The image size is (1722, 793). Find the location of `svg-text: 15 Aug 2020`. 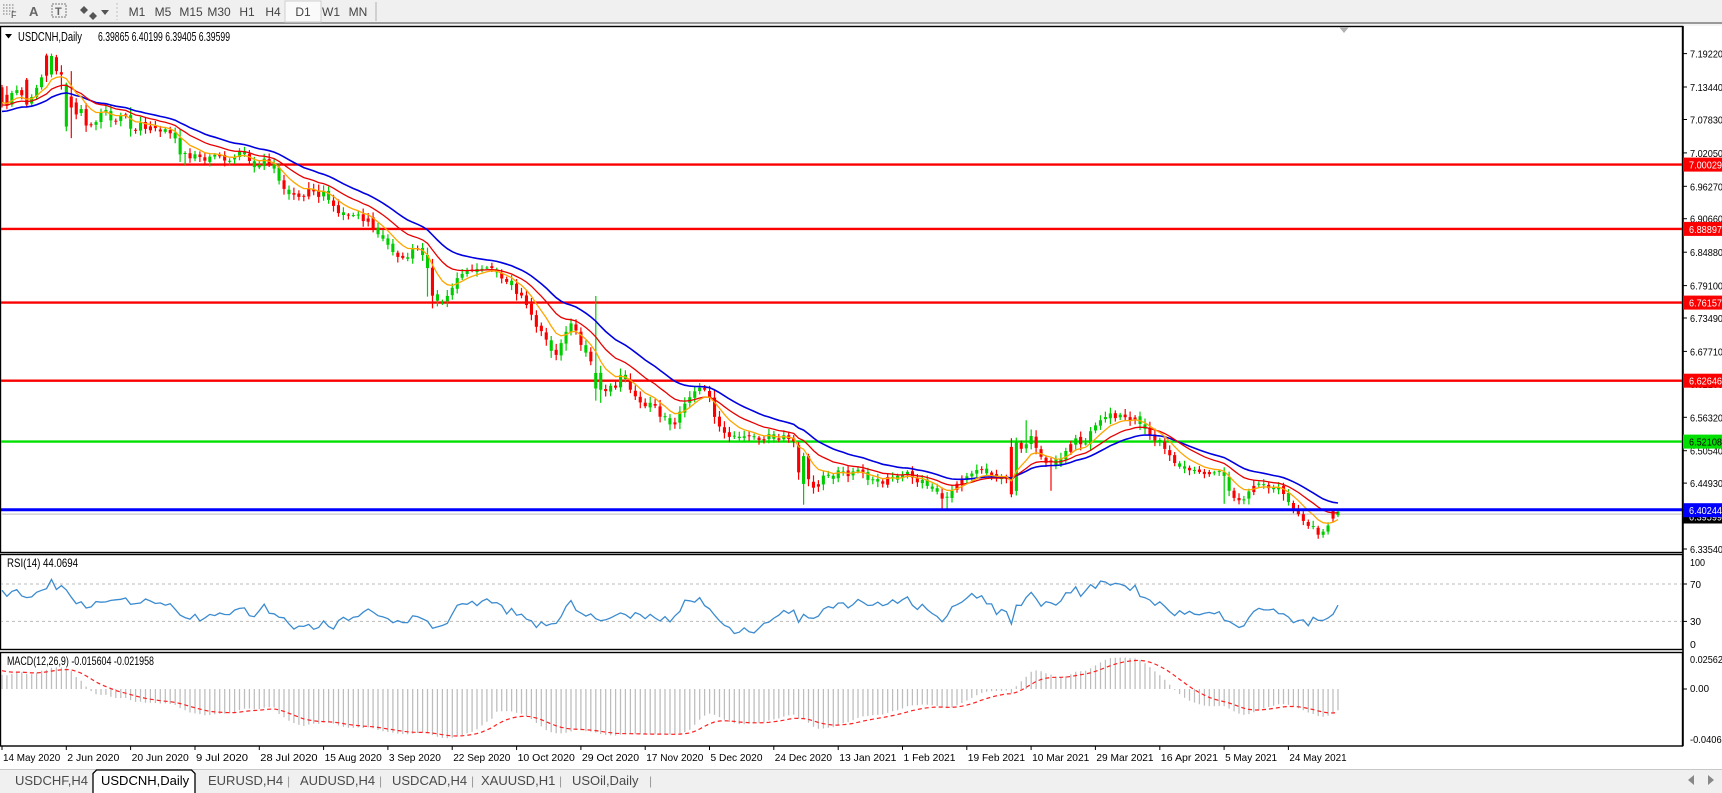

svg-text: 15 Aug 2020 is located at coordinates (353, 758).